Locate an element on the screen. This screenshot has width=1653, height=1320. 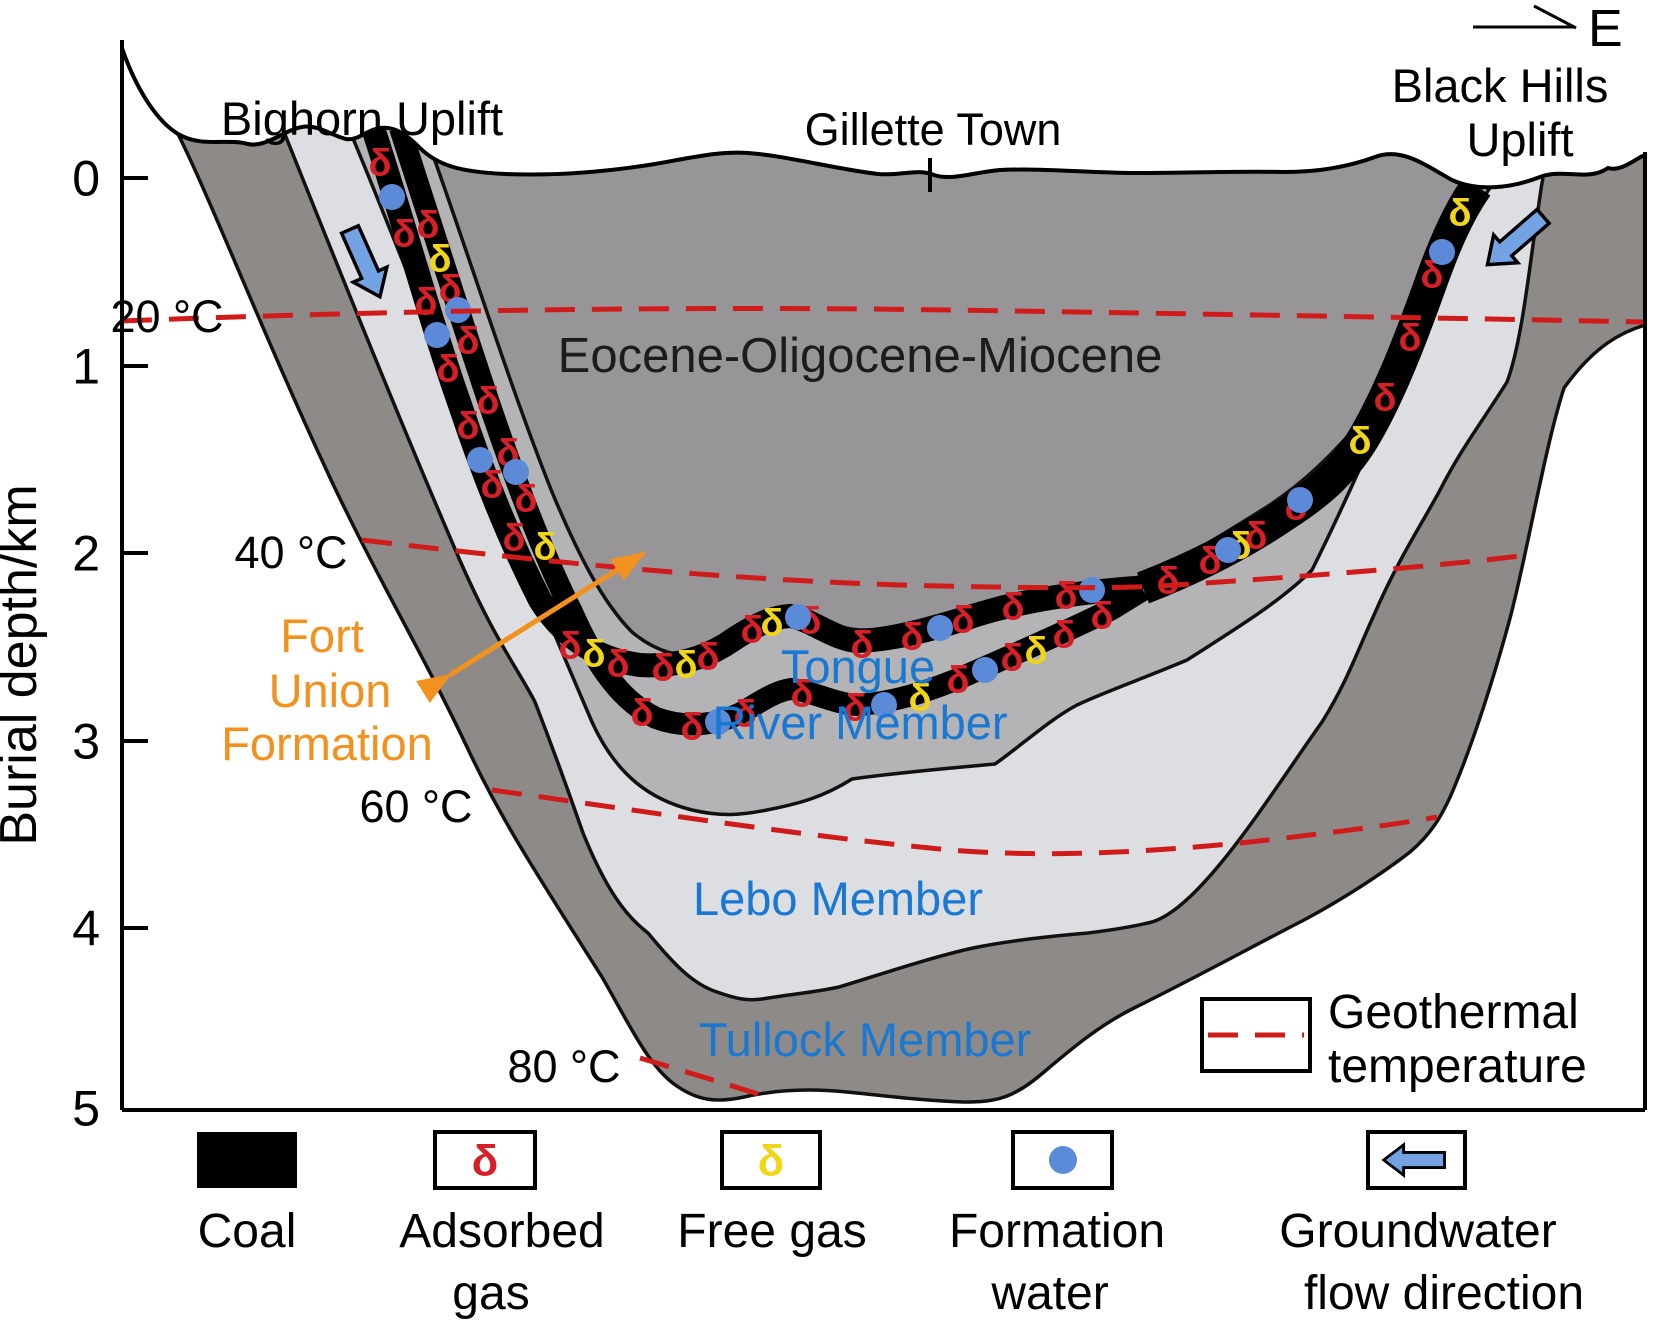
east-label: E is located at coordinates (1605, 29).